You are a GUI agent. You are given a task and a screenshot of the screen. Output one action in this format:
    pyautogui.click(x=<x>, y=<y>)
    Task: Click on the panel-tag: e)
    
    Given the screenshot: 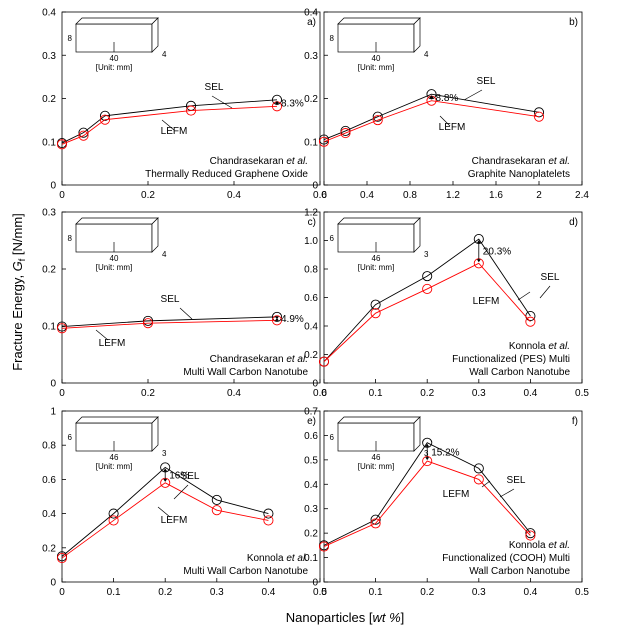 What is the action you would take?
    pyautogui.click(x=311, y=421)
    